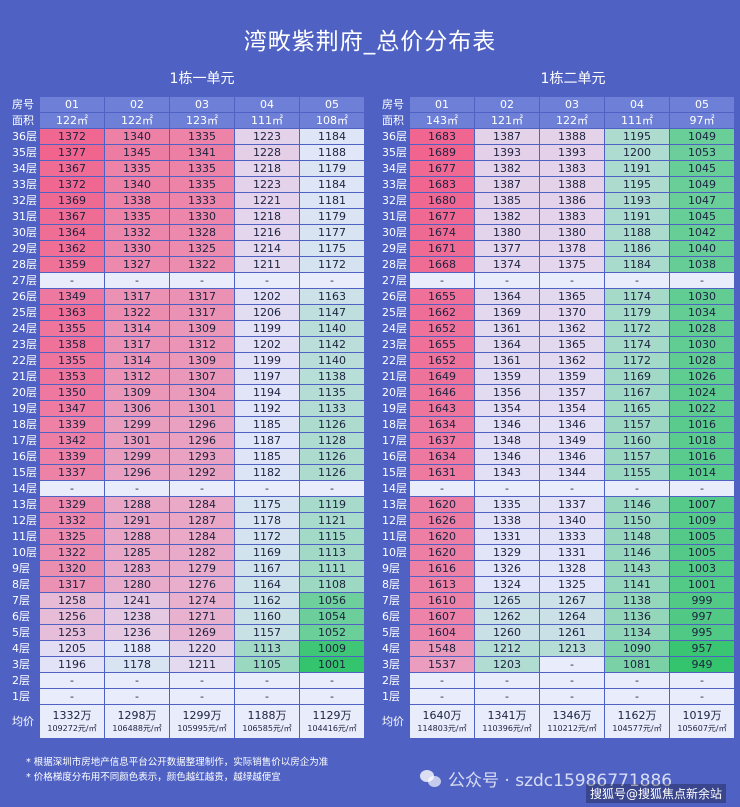  I want to click on unit-number-cell: 05, so click(332, 104).